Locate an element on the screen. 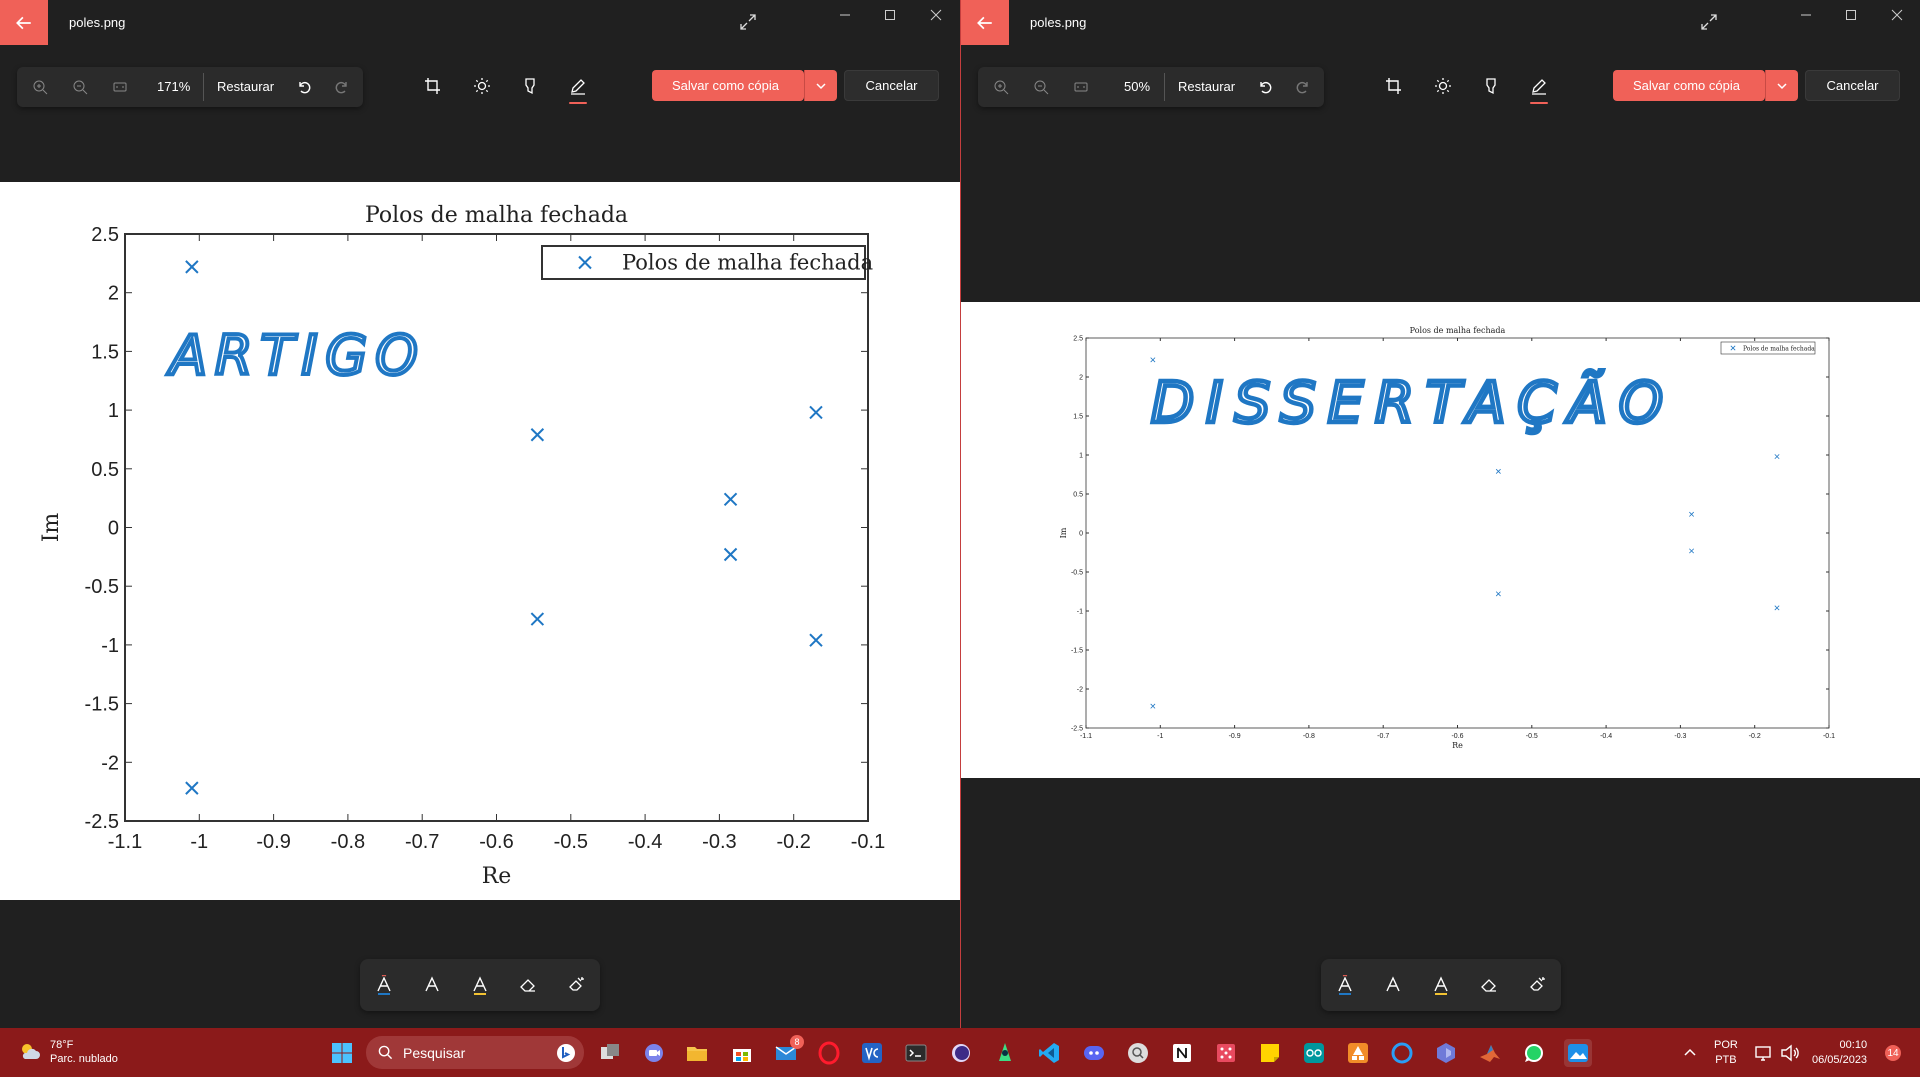 Image resolution: width=1920 pixels, height=1077 pixels. notification-count: 14 is located at coordinates (1893, 1053).